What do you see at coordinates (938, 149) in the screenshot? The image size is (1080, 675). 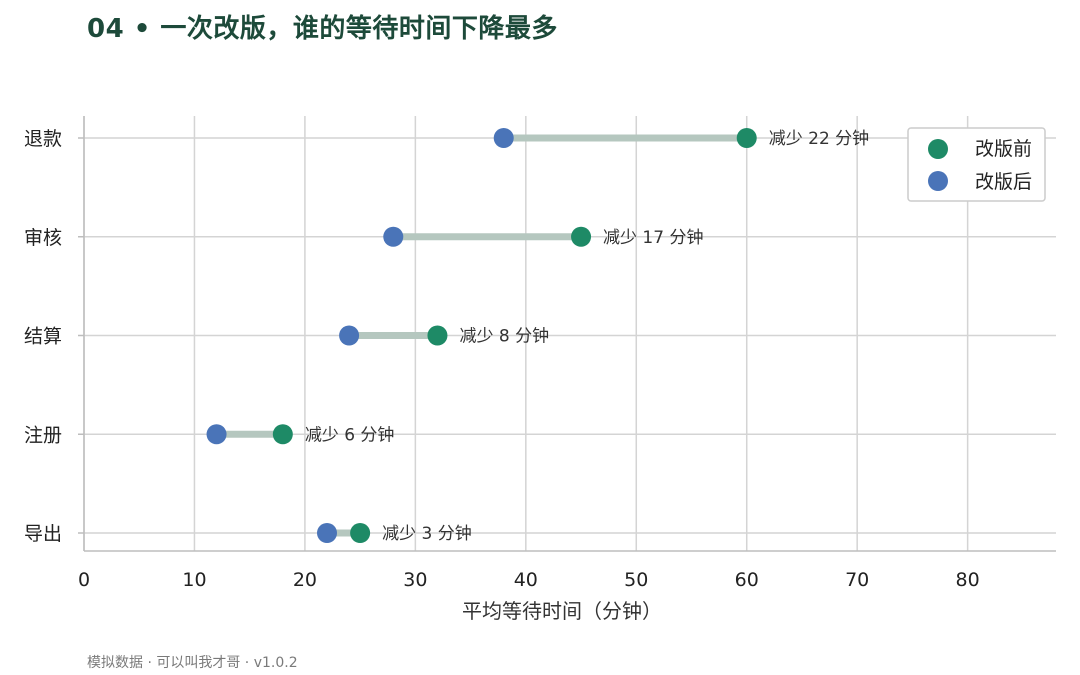 I see `legend-before-marker` at bounding box center [938, 149].